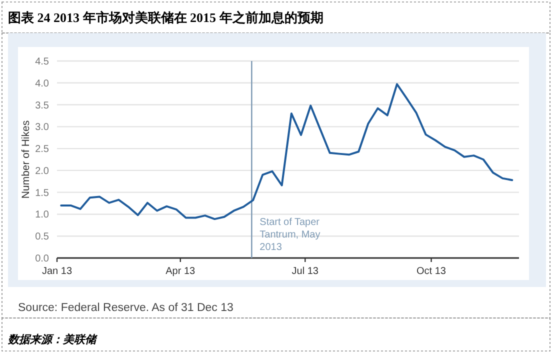  What do you see at coordinates (57, 271) in the screenshot?
I see `x-tick-label: Jan 13` at bounding box center [57, 271].